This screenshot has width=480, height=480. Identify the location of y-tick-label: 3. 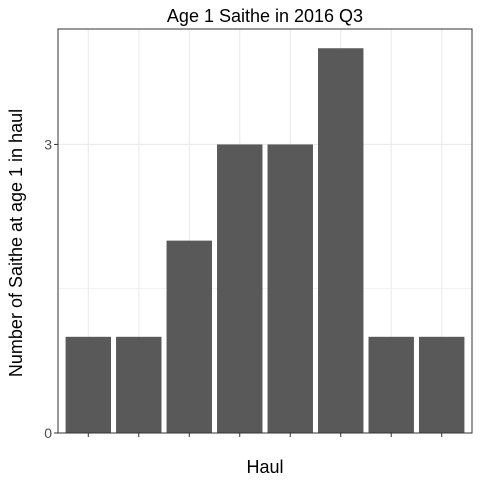
(48, 144).